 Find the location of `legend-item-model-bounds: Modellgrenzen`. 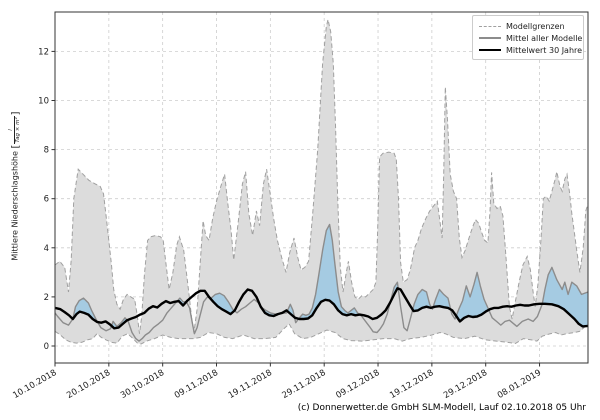

legend-item-model-bounds: Modellgrenzen is located at coordinates (528, 26).